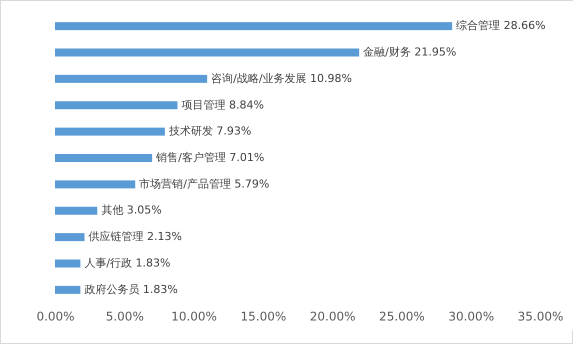 The width and height of the screenshot is (575, 346). What do you see at coordinates (55, 317) in the screenshot?
I see `x-tick-label: 0.00%` at bounding box center [55, 317].